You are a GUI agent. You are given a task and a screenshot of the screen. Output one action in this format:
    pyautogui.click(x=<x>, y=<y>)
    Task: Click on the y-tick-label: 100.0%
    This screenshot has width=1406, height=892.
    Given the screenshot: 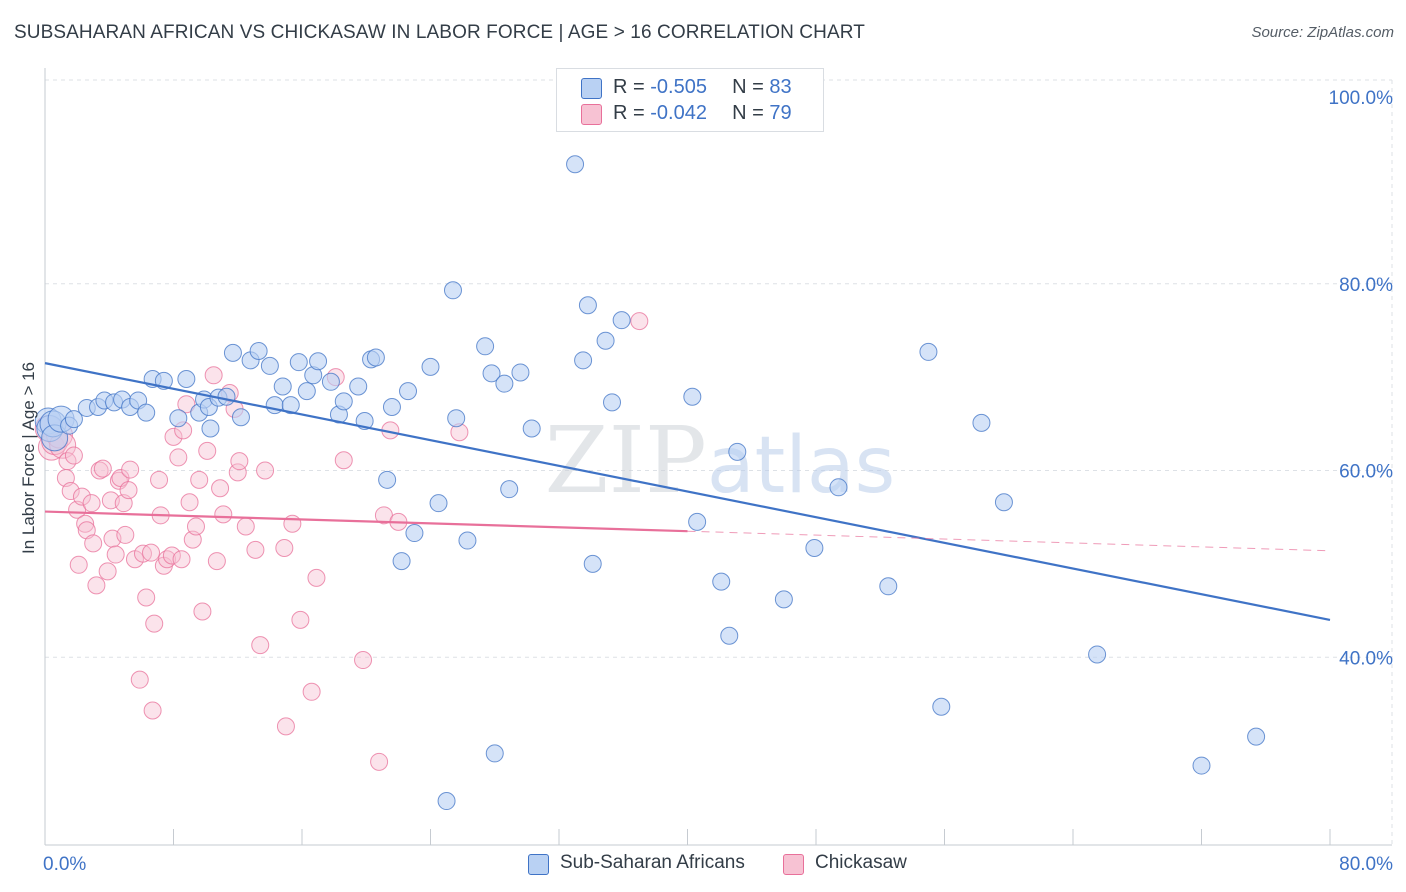 What is the action you would take?
    pyautogui.click(x=1361, y=98)
    